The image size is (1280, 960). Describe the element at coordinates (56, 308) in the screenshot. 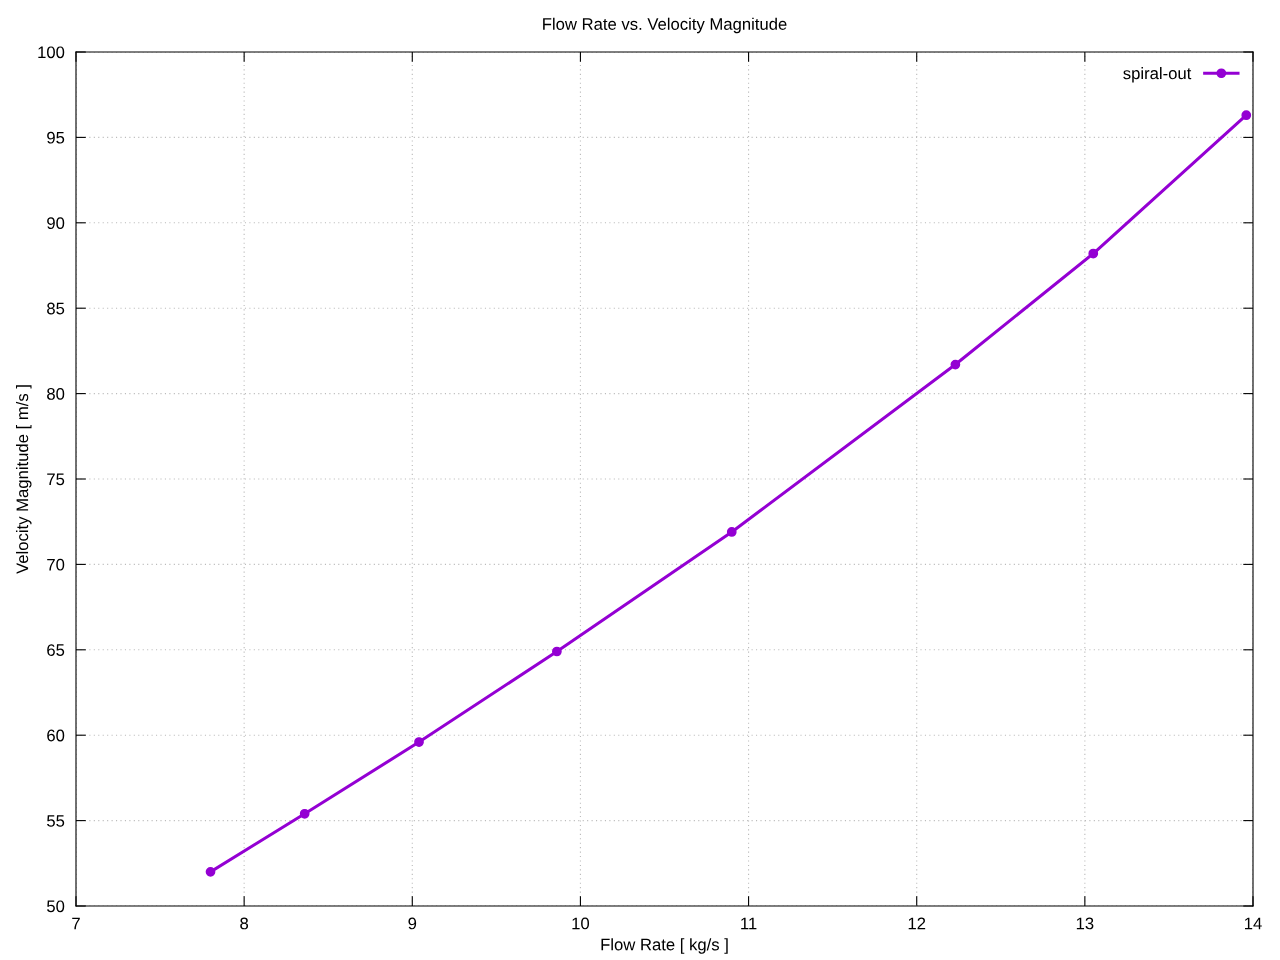

I see `y-tick-label: 85` at that location.